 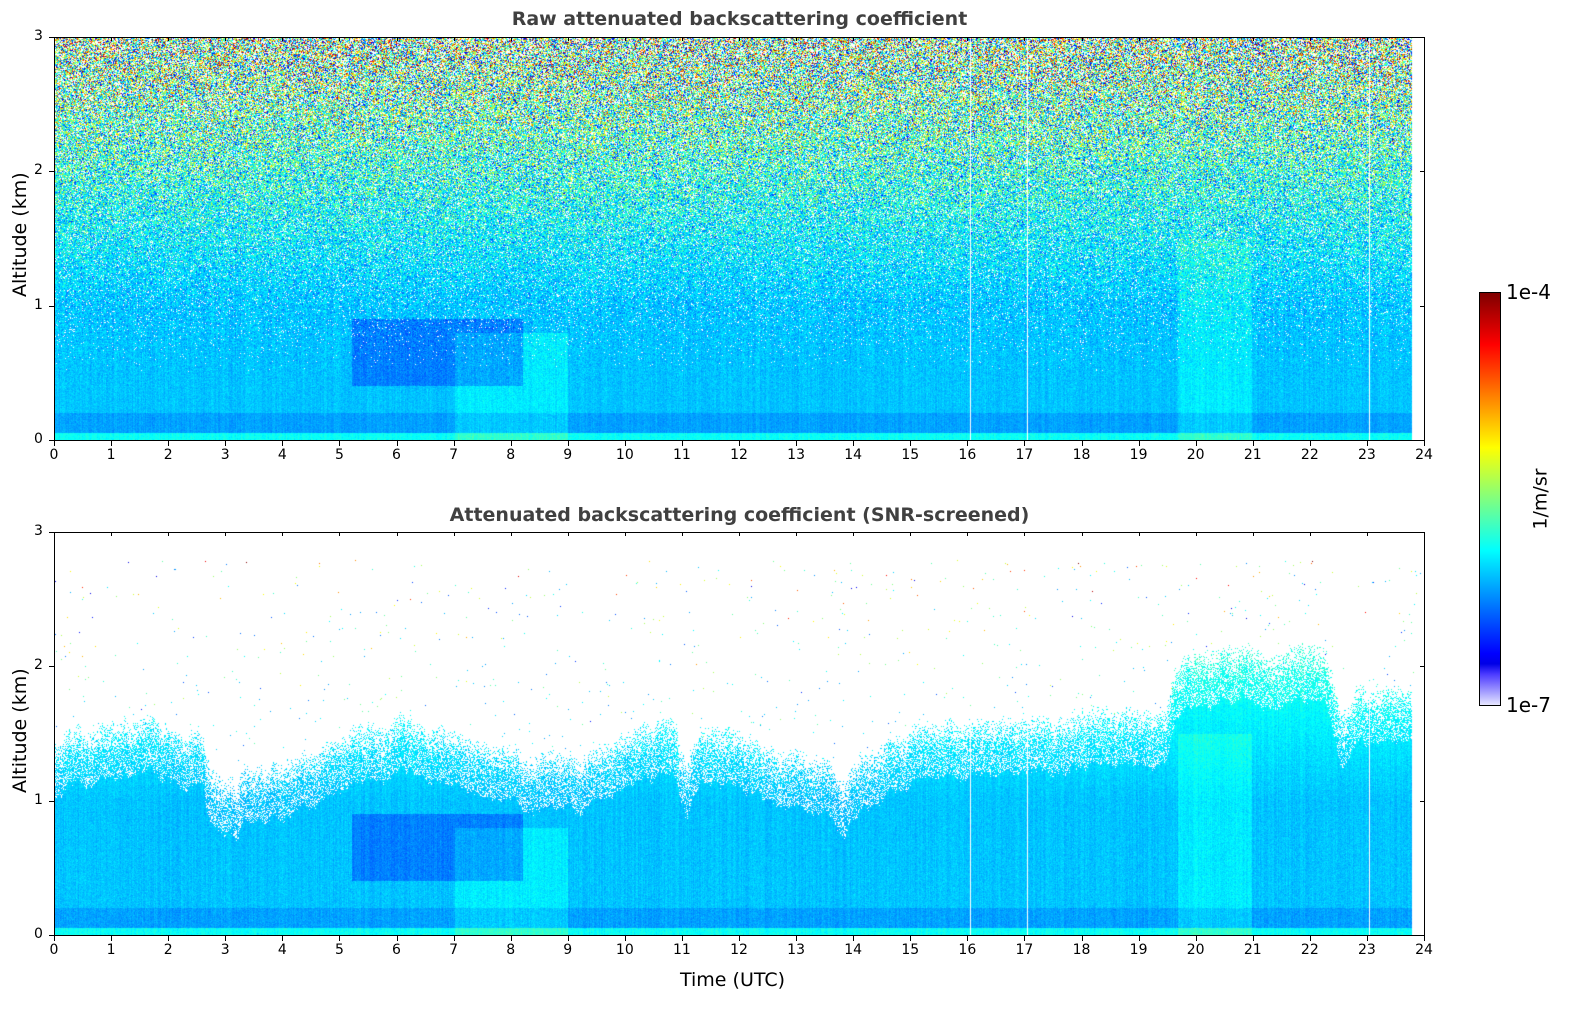 I want to click on x-tick-label: 13, so click(x=796, y=455).